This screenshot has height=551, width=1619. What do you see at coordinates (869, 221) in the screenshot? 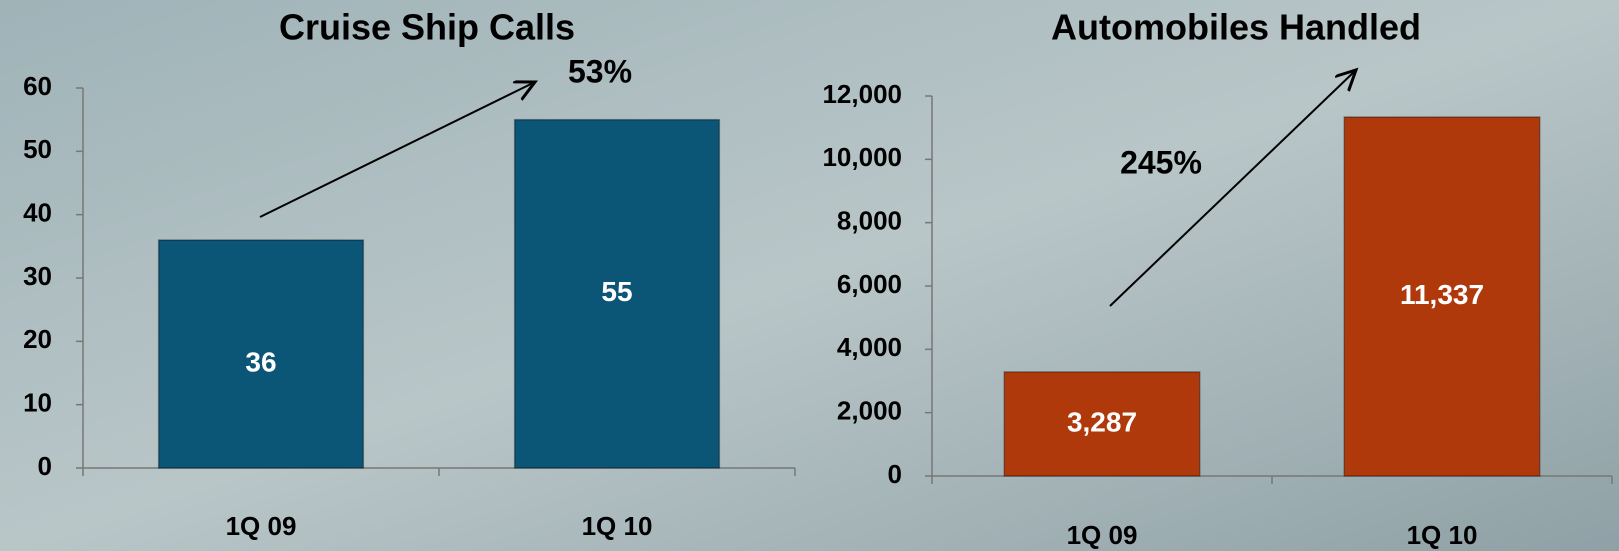
I see `y-tick-label: 8,000` at bounding box center [869, 221].